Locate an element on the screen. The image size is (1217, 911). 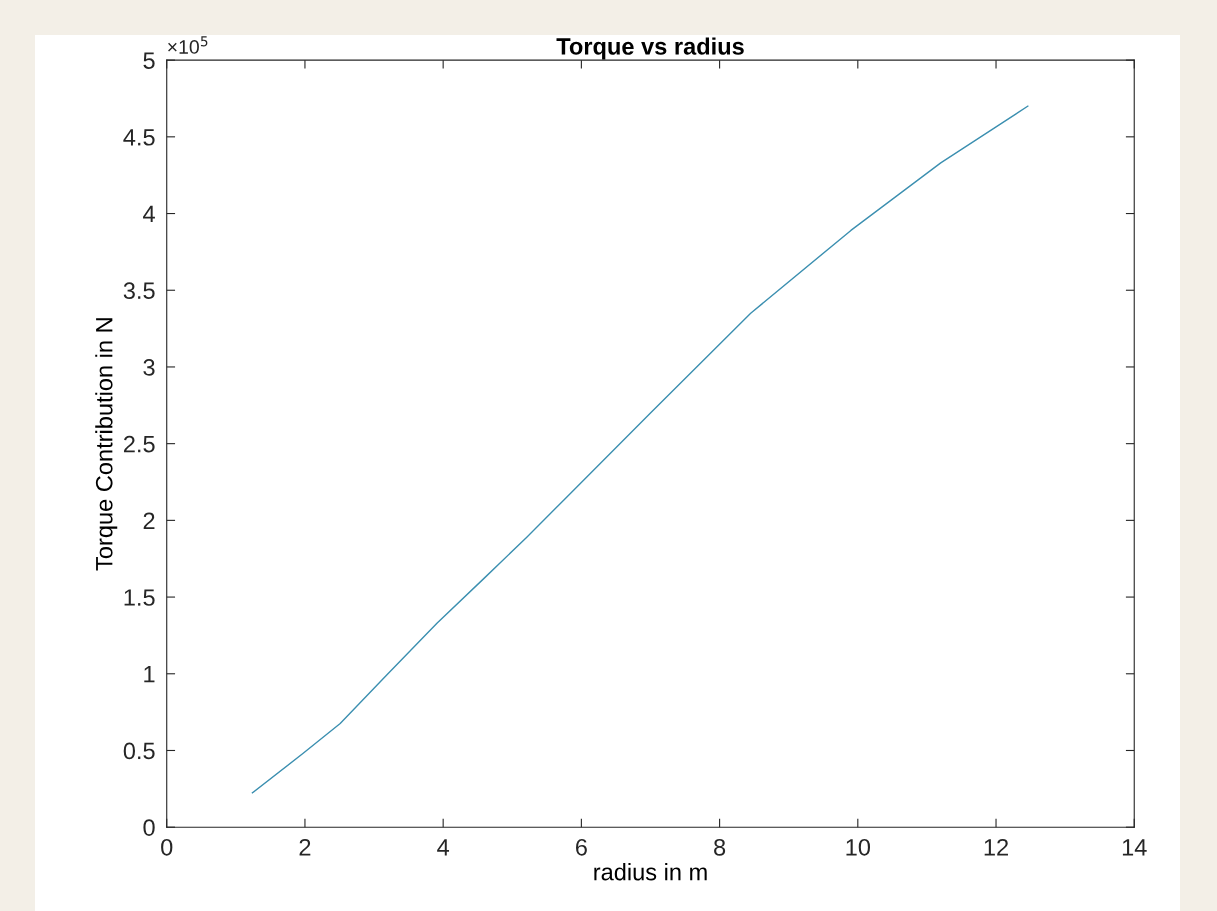
x-tick-label: 4 is located at coordinates (443, 847).